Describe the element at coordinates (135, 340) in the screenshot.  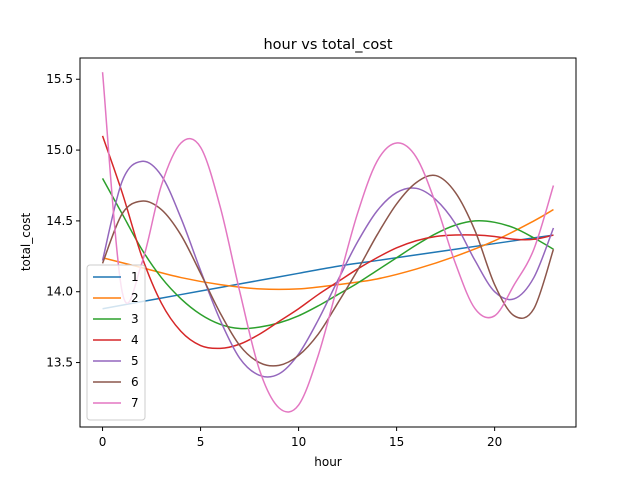
I see `legend-label-4: 4` at that location.